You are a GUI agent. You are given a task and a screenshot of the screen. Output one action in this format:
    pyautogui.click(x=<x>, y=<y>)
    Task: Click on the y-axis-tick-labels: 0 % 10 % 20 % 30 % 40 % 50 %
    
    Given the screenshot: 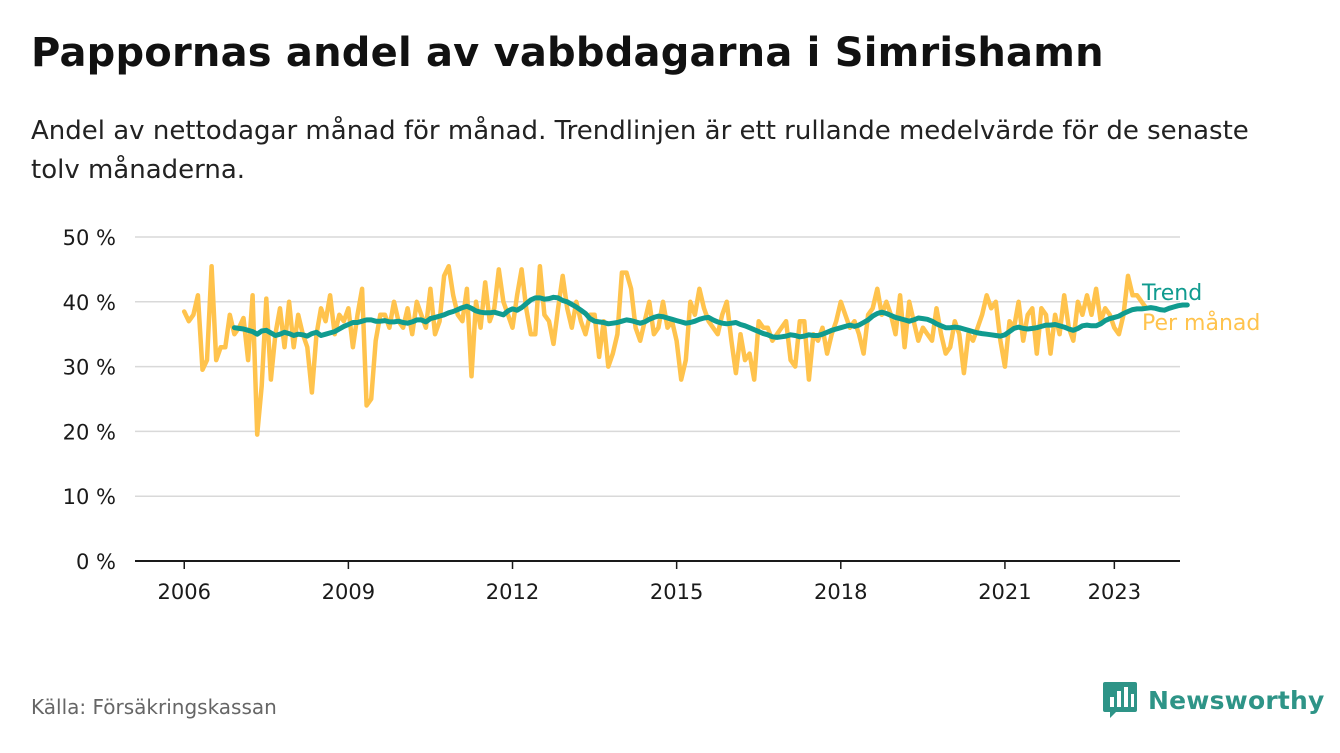 What is the action you would take?
    pyautogui.click(x=89, y=400)
    